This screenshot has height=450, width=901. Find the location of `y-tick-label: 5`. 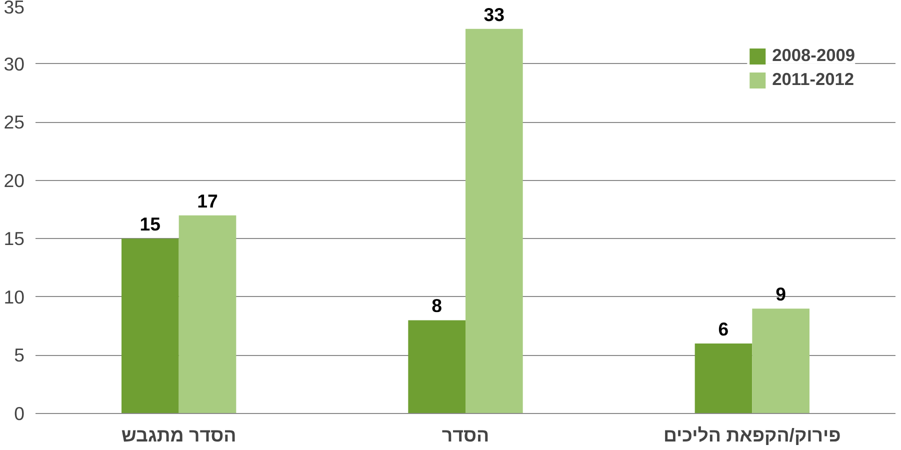

y-tick-label: 5 is located at coordinates (19, 355).